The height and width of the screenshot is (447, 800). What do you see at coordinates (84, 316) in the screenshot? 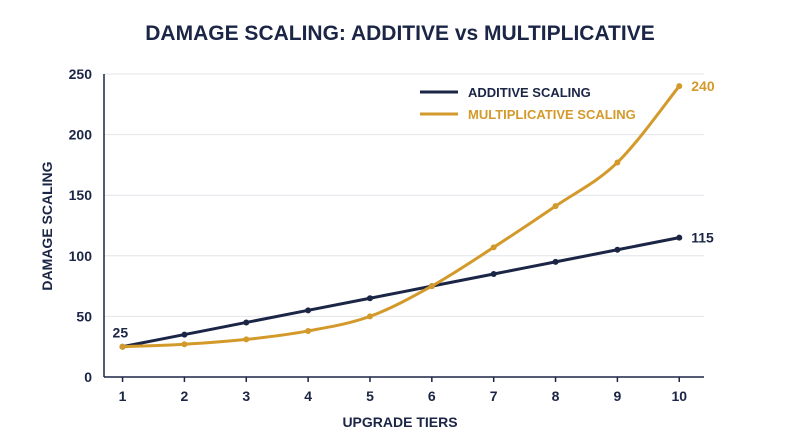
I see `y-tick-label: 50` at bounding box center [84, 316].